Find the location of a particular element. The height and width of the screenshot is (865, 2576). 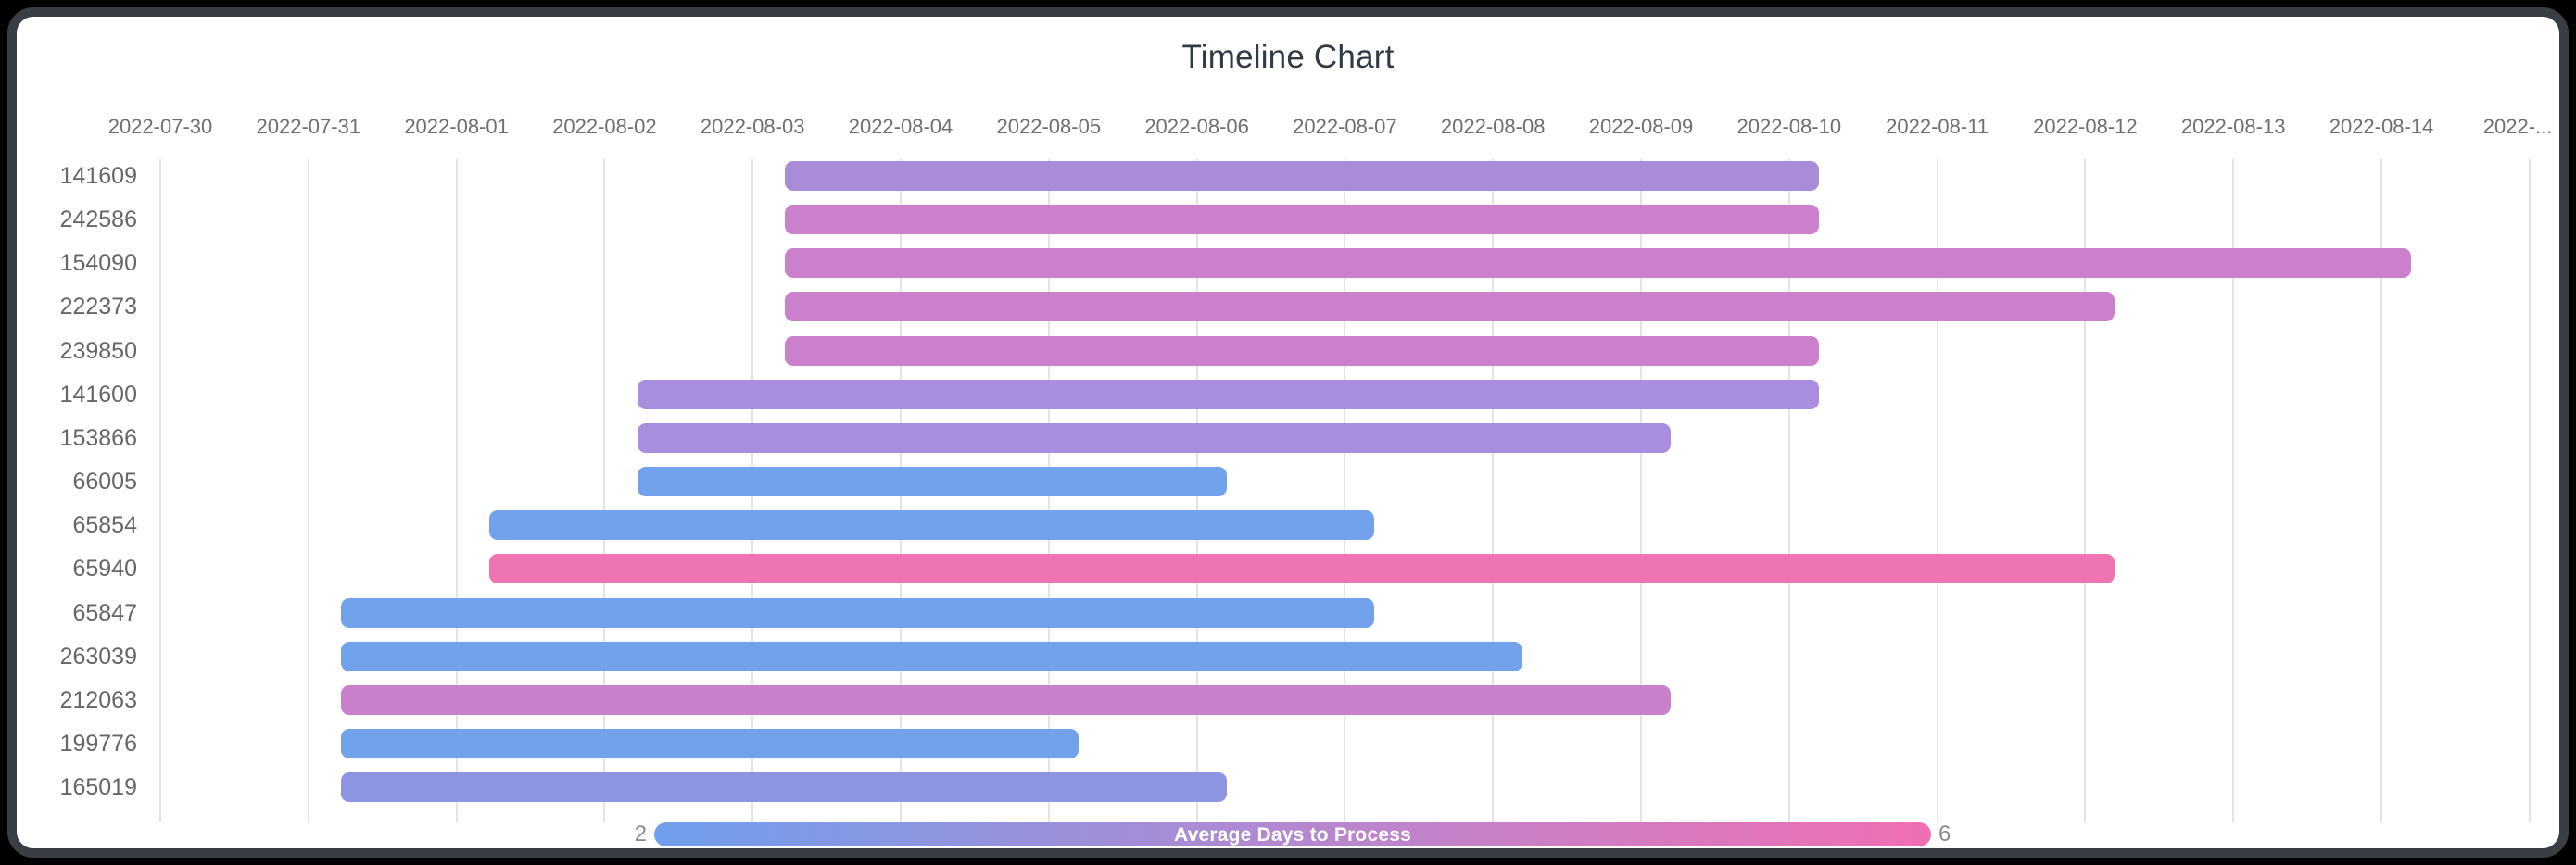

row-label: 66005 is located at coordinates (104, 482).